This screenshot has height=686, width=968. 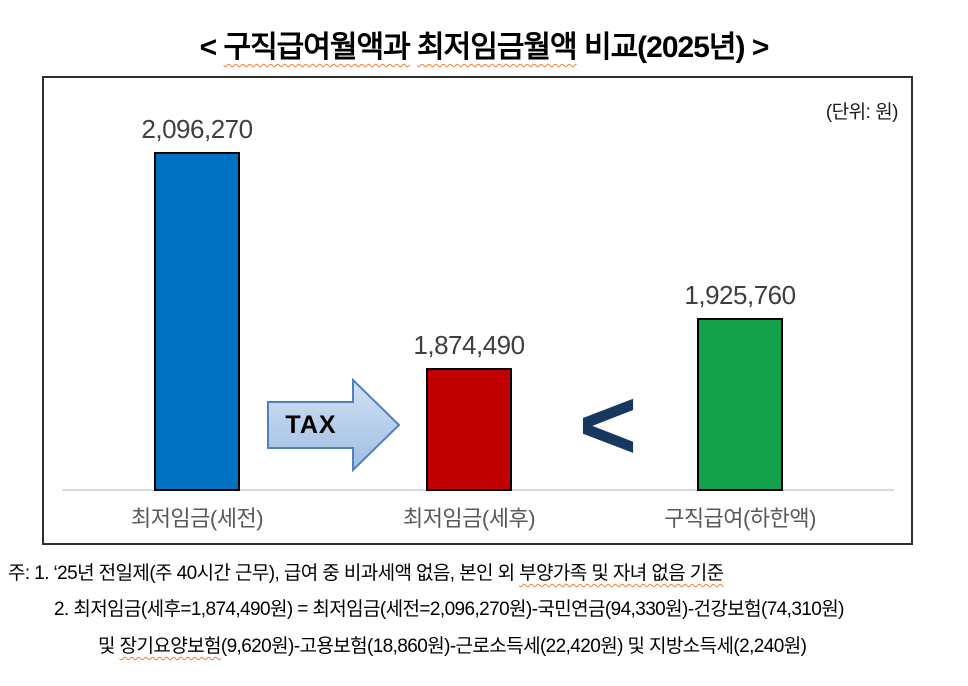 What do you see at coordinates (197, 518) in the screenshot?
I see `category-label-0: 최저임금(세전)` at bounding box center [197, 518].